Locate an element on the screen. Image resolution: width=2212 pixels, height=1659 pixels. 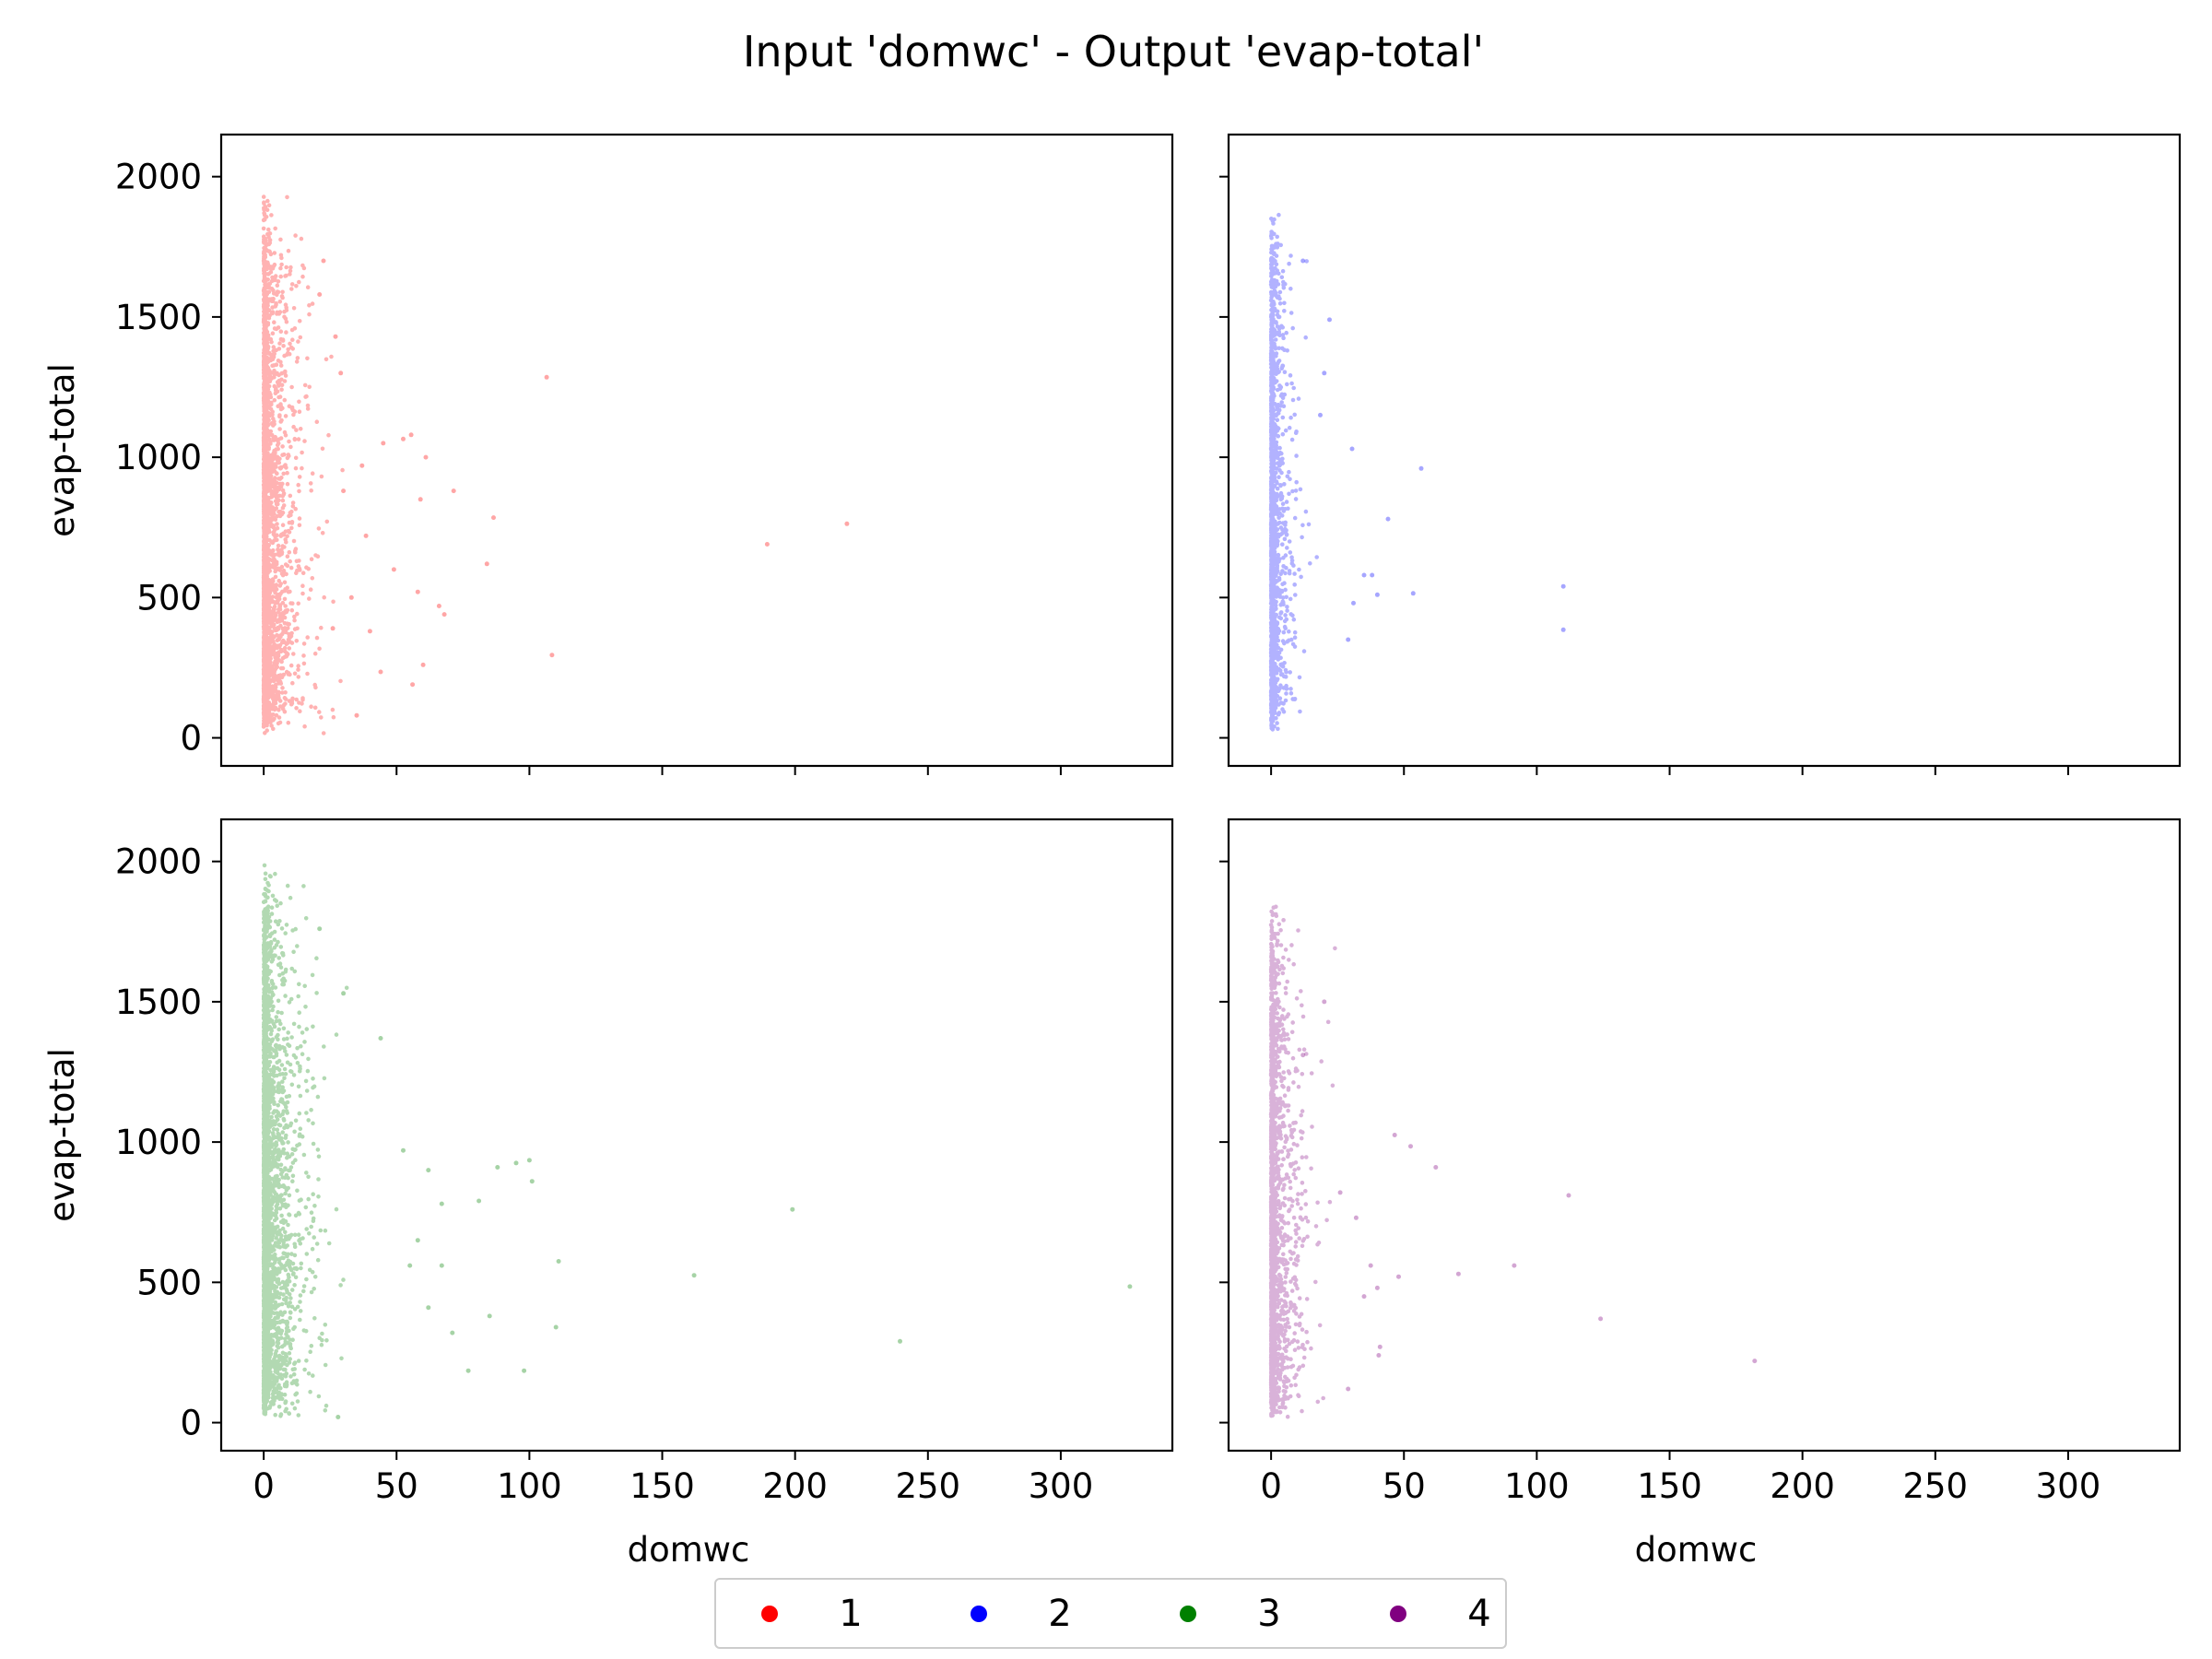
x-tick-label: 0 is located at coordinates (264, 1486).